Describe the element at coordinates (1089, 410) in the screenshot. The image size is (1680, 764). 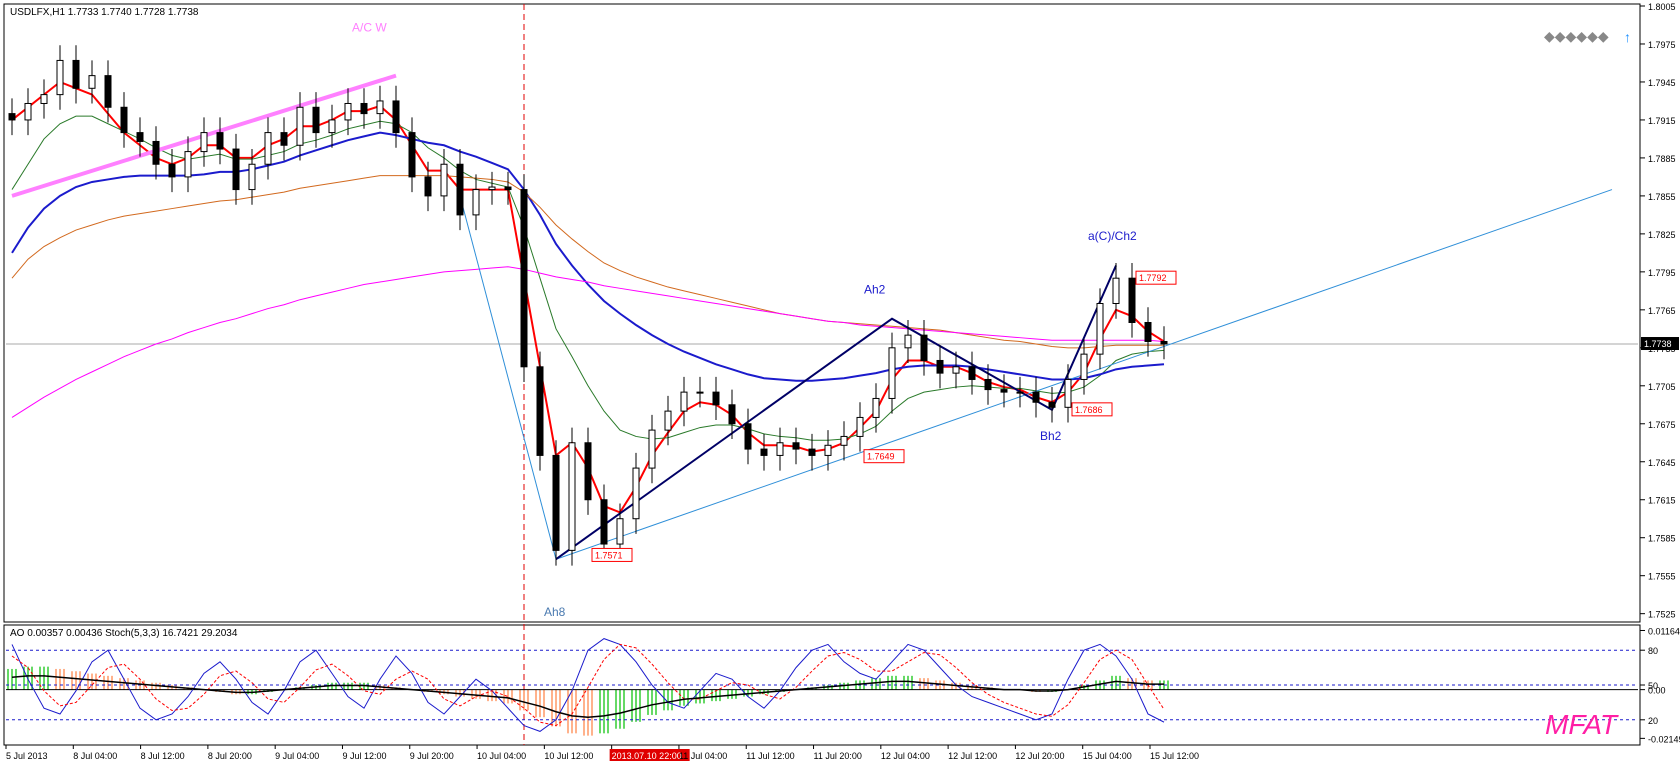
I see `price-label: 1.7686` at that location.